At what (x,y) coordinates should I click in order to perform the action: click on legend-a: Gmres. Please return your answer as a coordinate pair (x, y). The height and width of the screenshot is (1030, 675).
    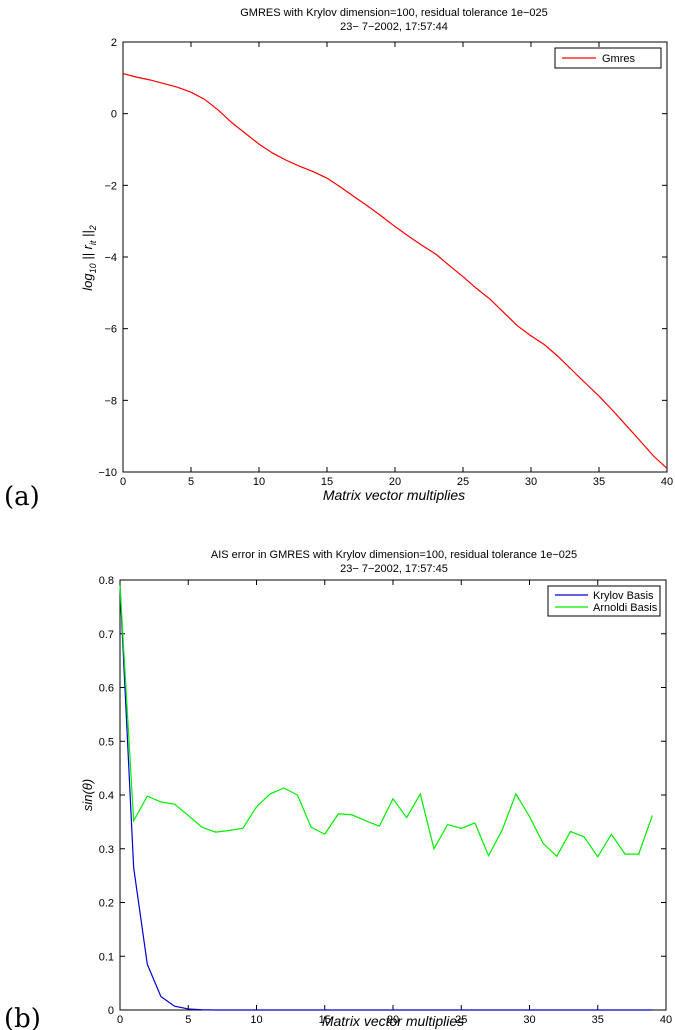
    Looking at the image, I should click on (608, 58).